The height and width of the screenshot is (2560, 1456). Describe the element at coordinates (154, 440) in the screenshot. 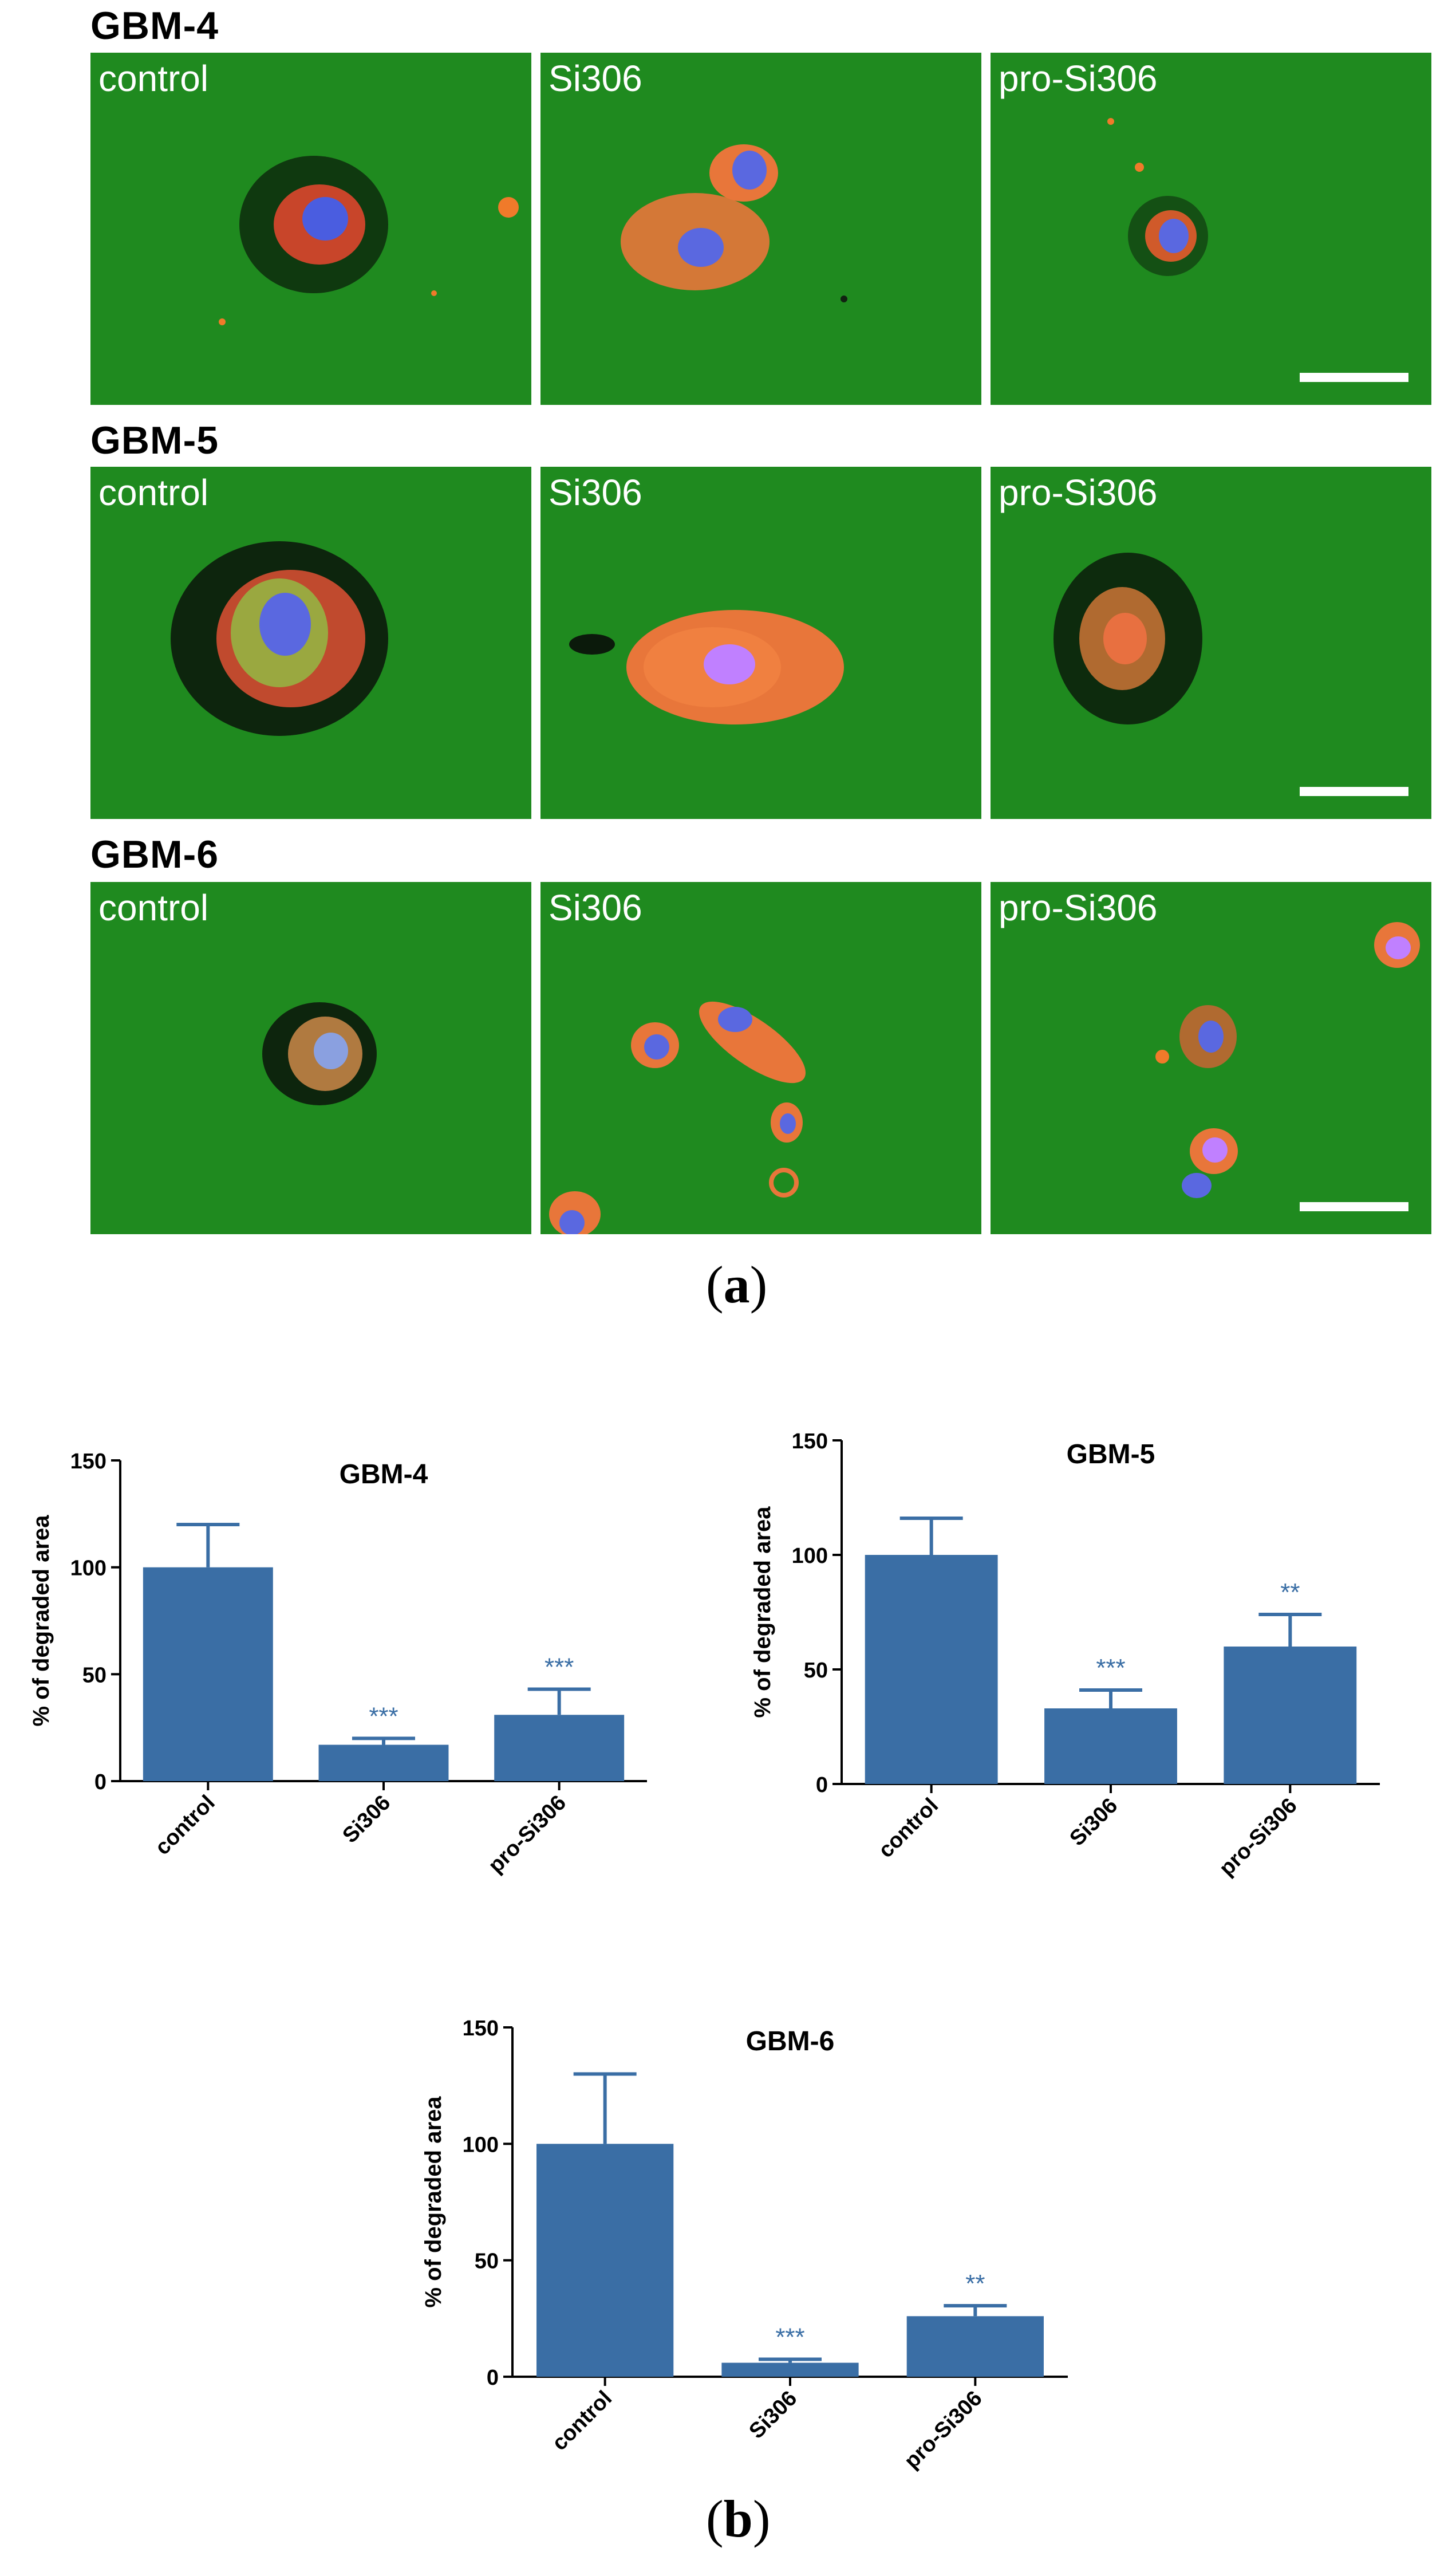

I see `group-label-gbm-5: GBM-5` at that location.